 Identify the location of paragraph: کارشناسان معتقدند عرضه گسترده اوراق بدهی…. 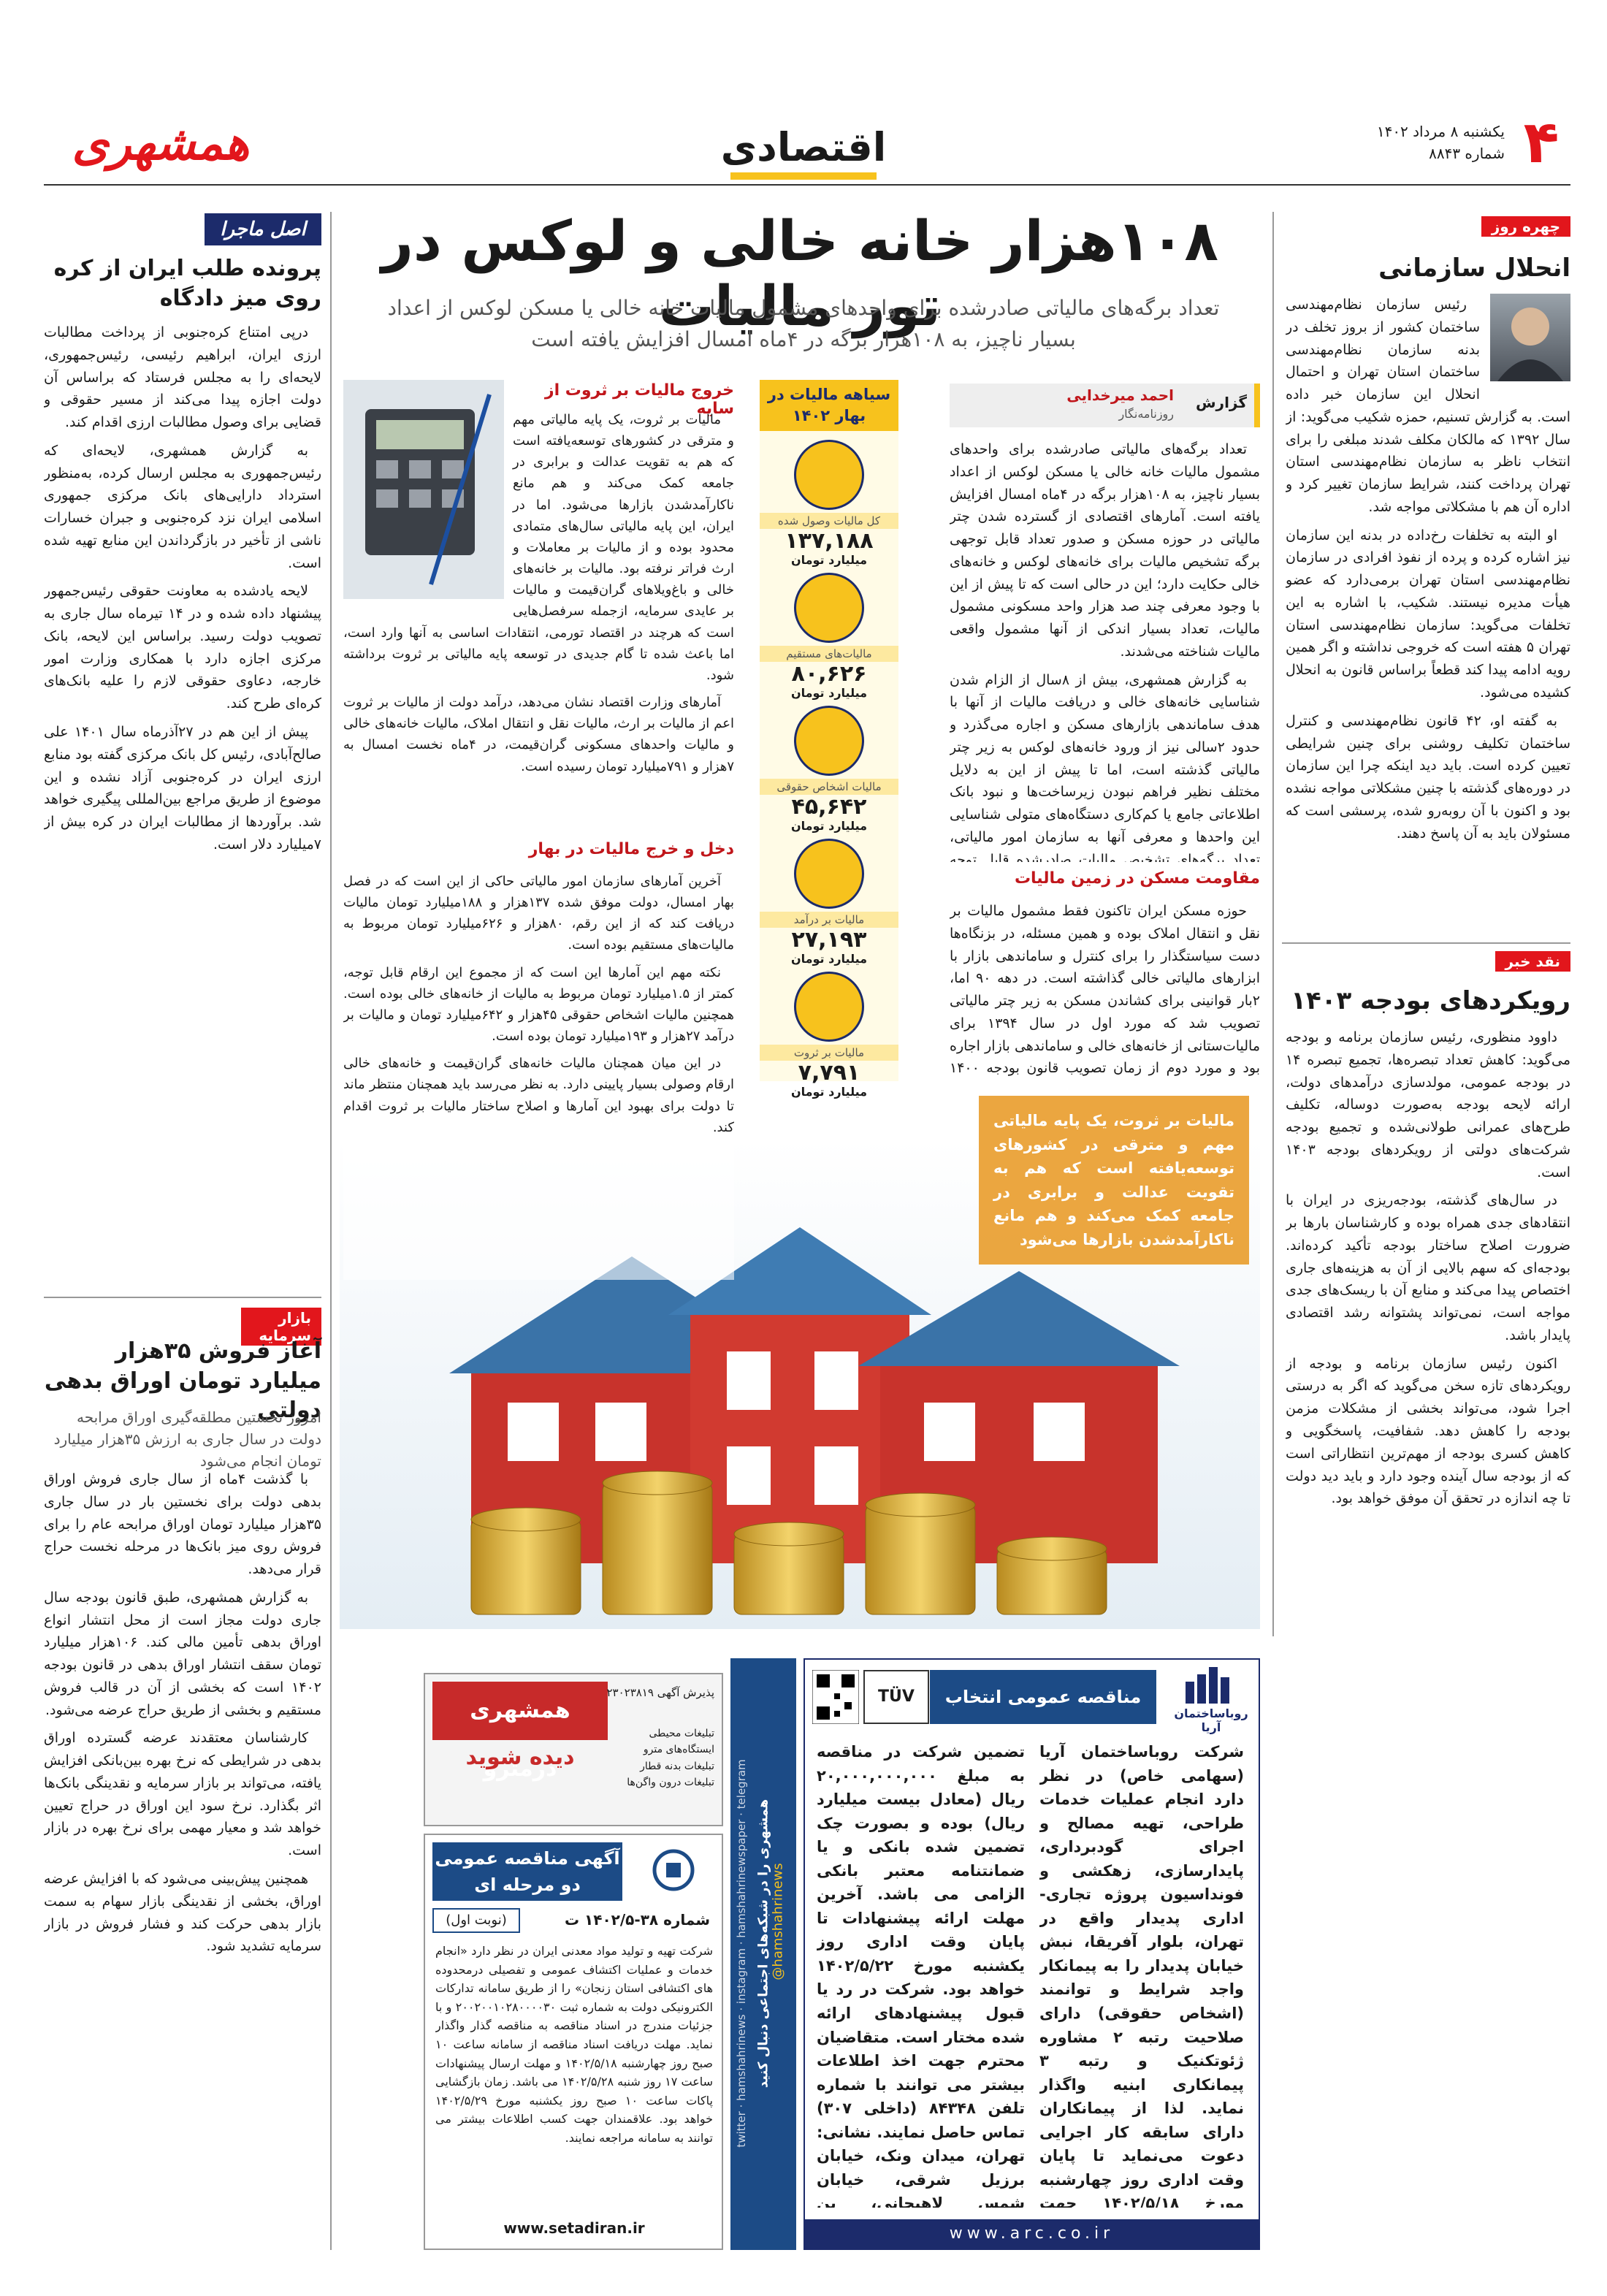
(183, 1794).